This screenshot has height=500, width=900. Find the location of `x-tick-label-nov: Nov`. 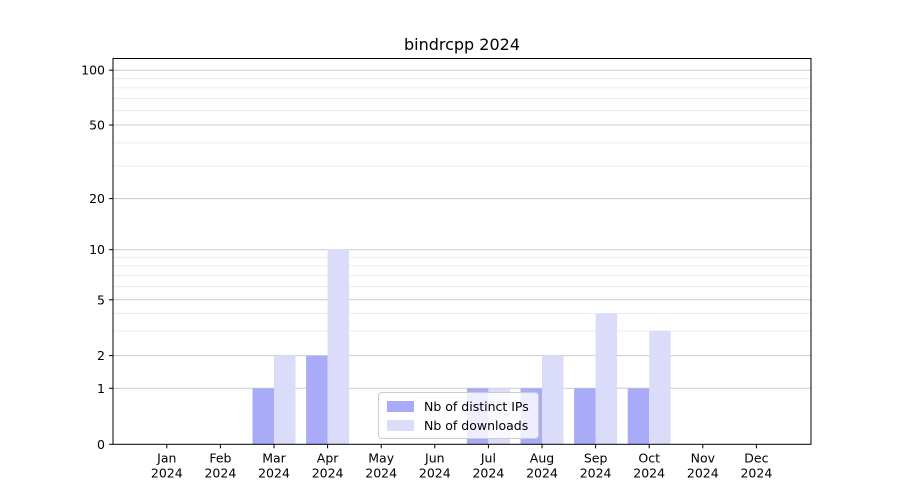

x-tick-label-nov: Nov is located at coordinates (703, 457).